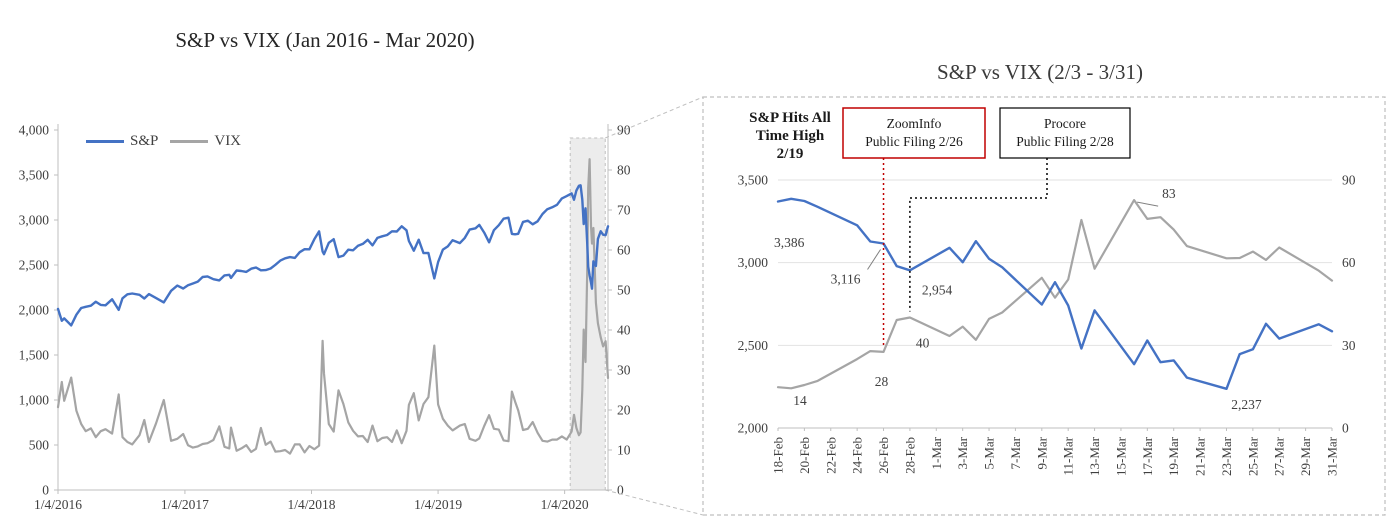  What do you see at coordinates (39, 445) in the screenshot?
I see `y-axis-left-label: 500` at bounding box center [39, 445].